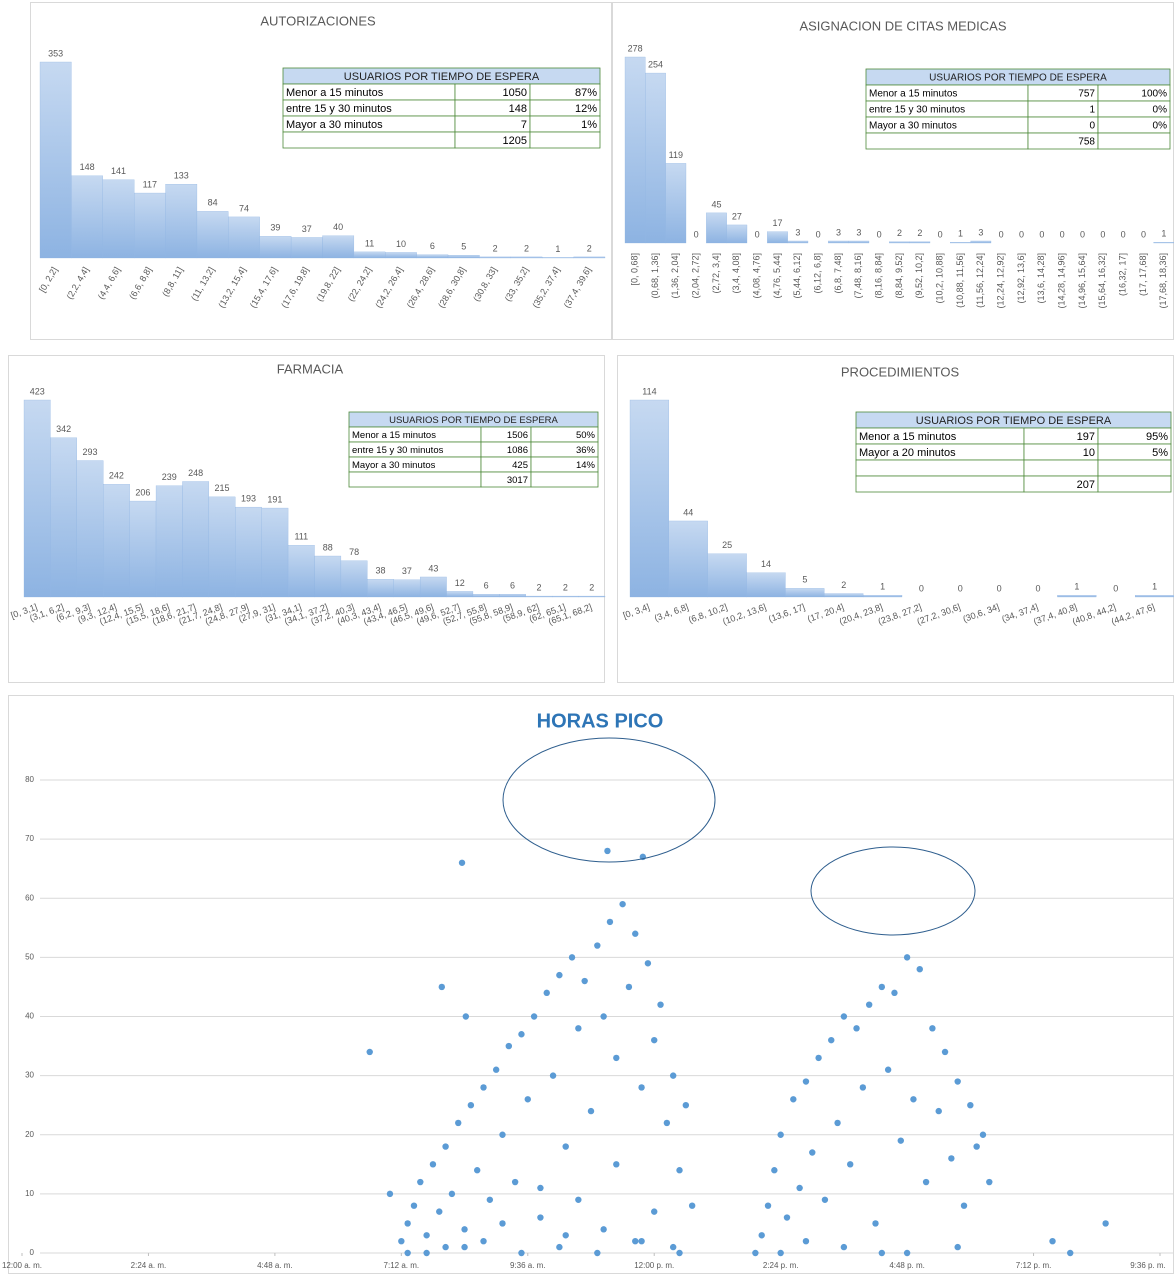 Image resolution: width=1174 pixels, height=1279 pixels. I want to click on x-tick-label: (12,92, 13,6], so click(1021, 278).